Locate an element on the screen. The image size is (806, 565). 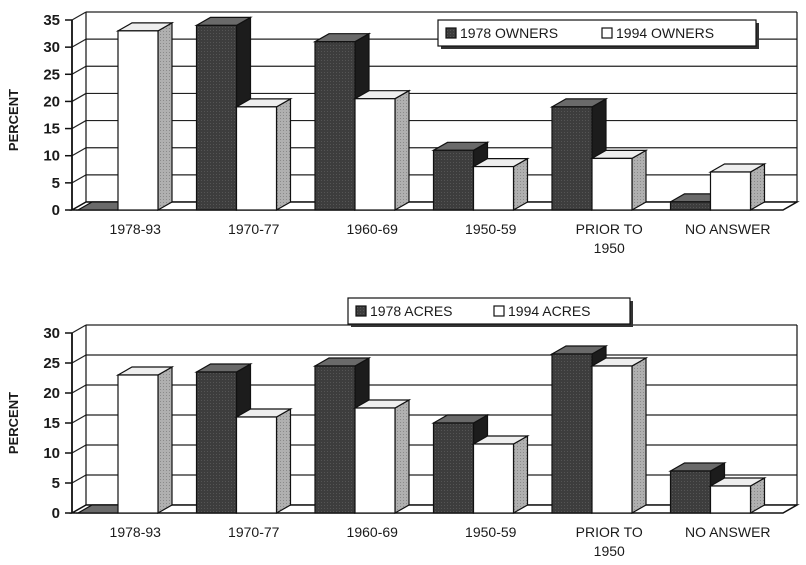
y-tick-label: 5 is located at coordinates (56, 183).